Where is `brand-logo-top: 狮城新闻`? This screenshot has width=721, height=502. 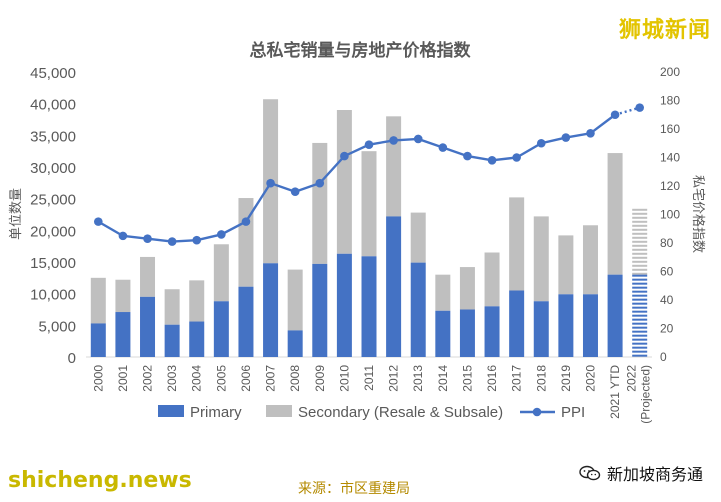
brand-logo-top: 狮城新闻 is located at coordinates (664, 30).